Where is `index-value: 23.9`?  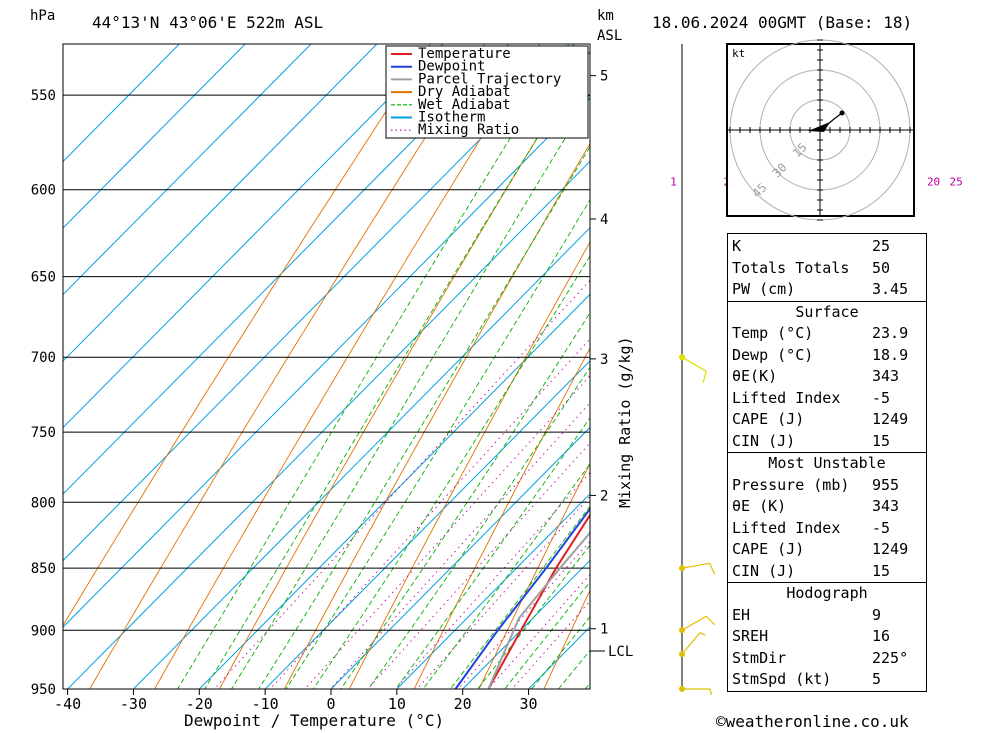
index-value: 23.9 is located at coordinates (890, 333).